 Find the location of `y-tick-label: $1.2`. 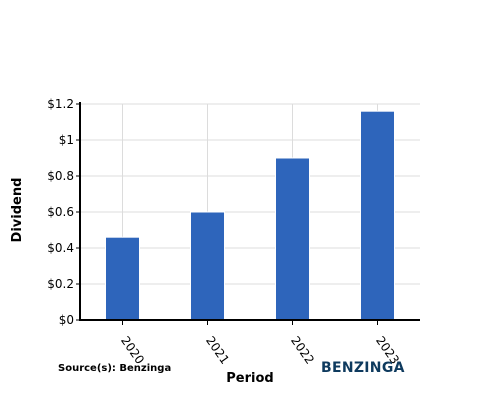

y-tick-label: $1.2 is located at coordinates (60, 104).